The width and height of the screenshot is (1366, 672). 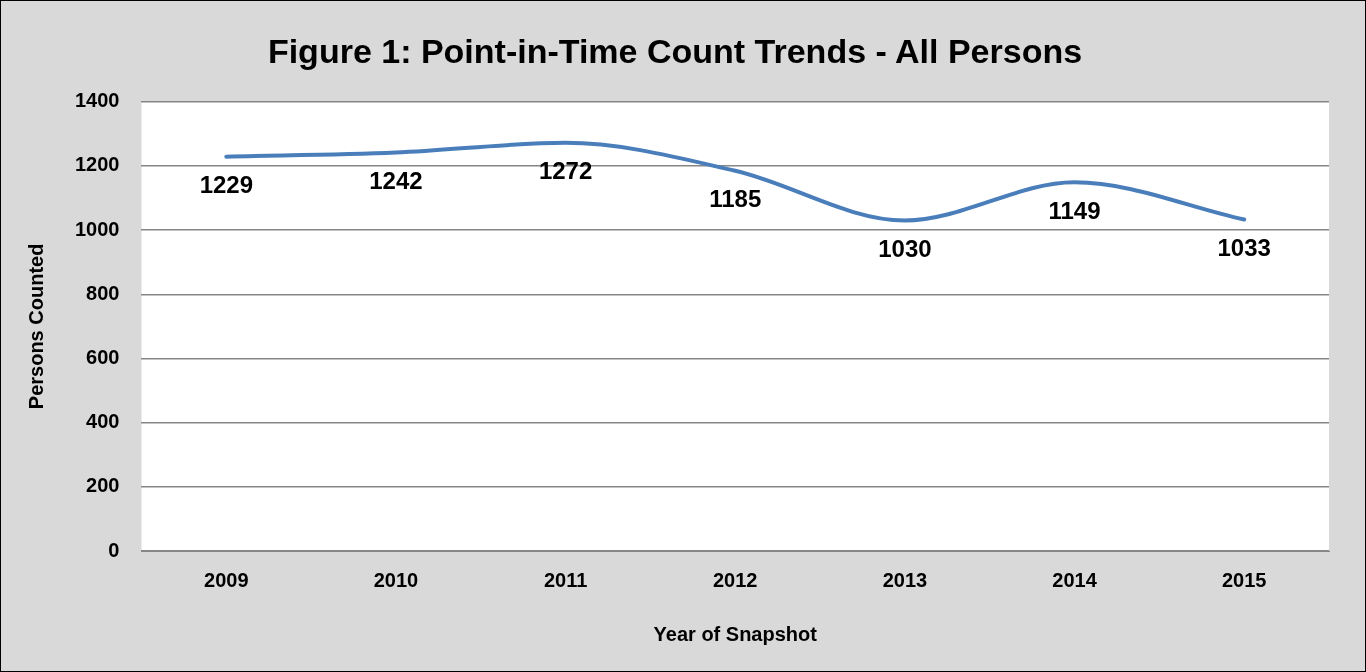 I want to click on data-label: 1185, so click(x=735, y=199).